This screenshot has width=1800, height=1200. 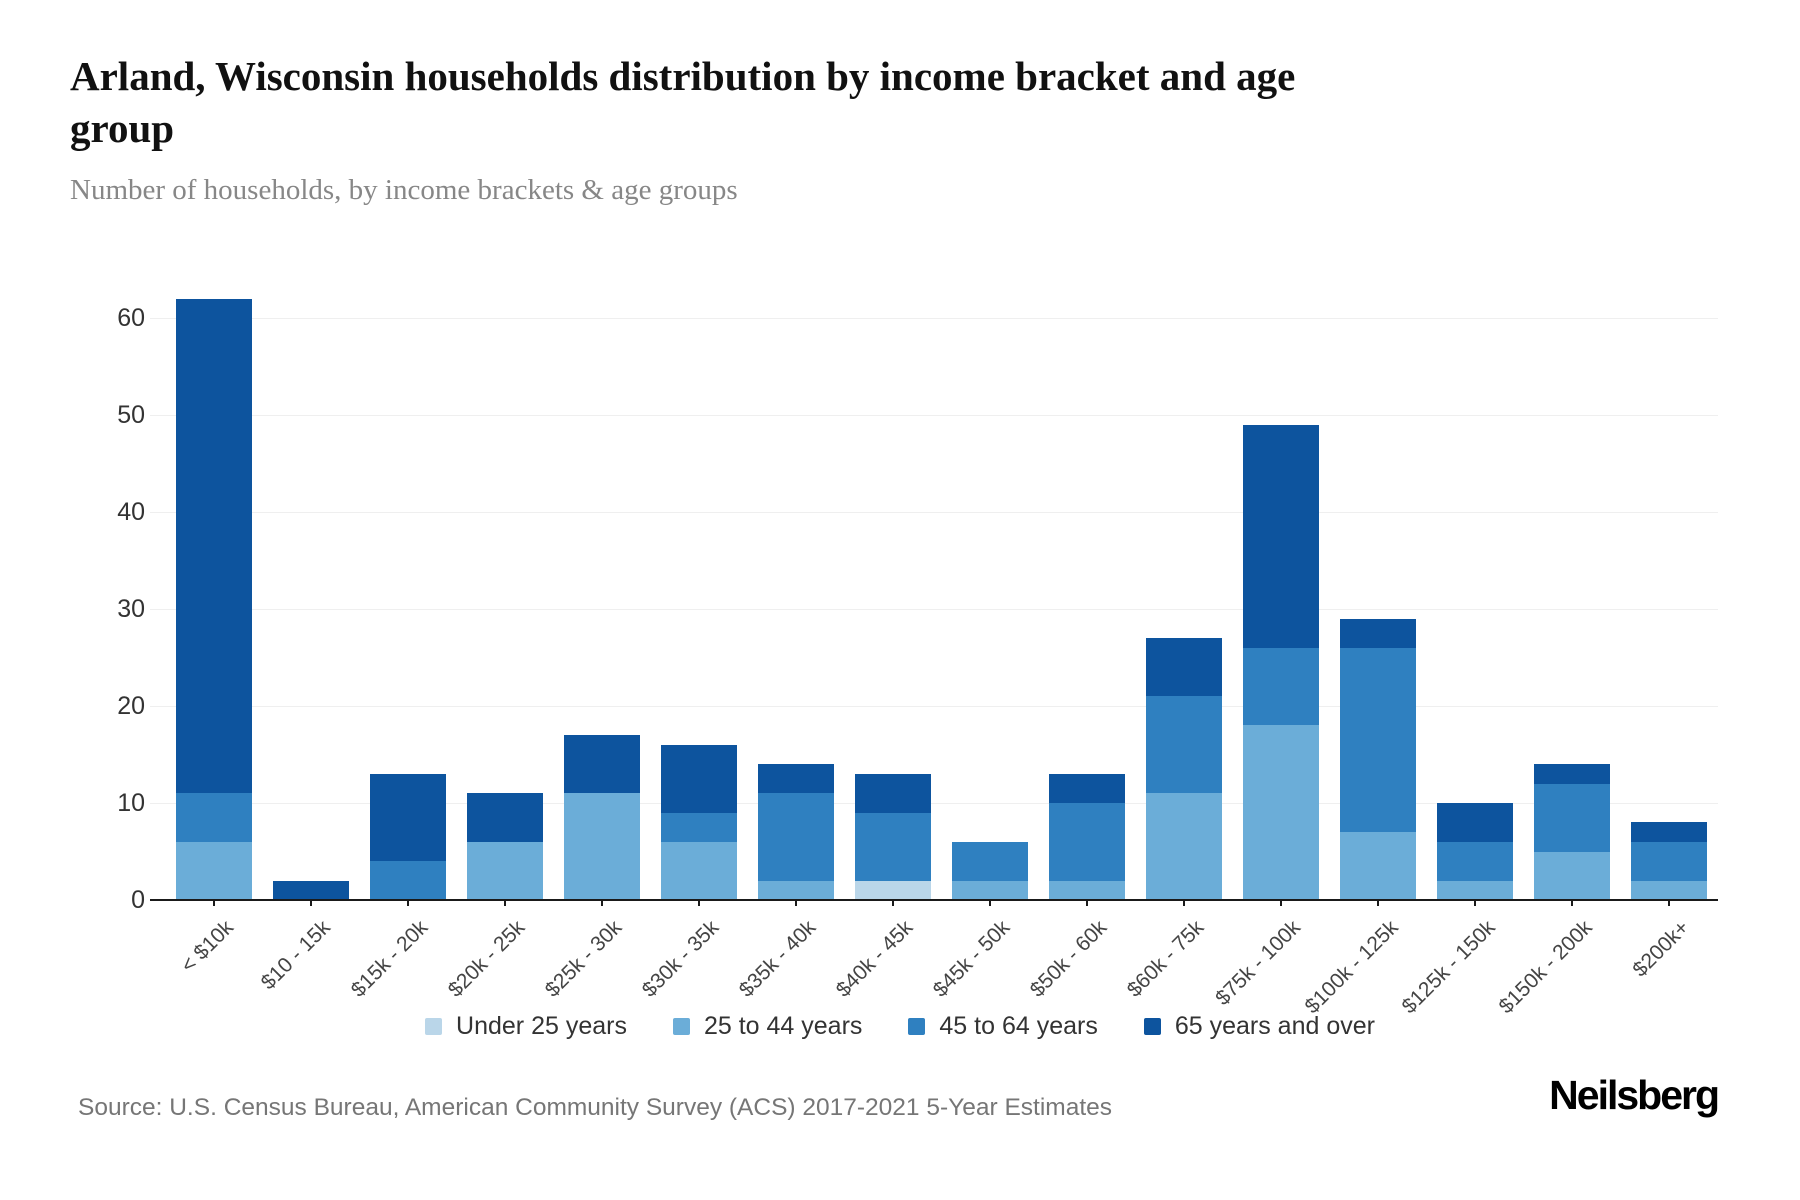 What do you see at coordinates (1545, 967) in the screenshot?
I see `x-axis-label: $150k - 200k` at bounding box center [1545, 967].